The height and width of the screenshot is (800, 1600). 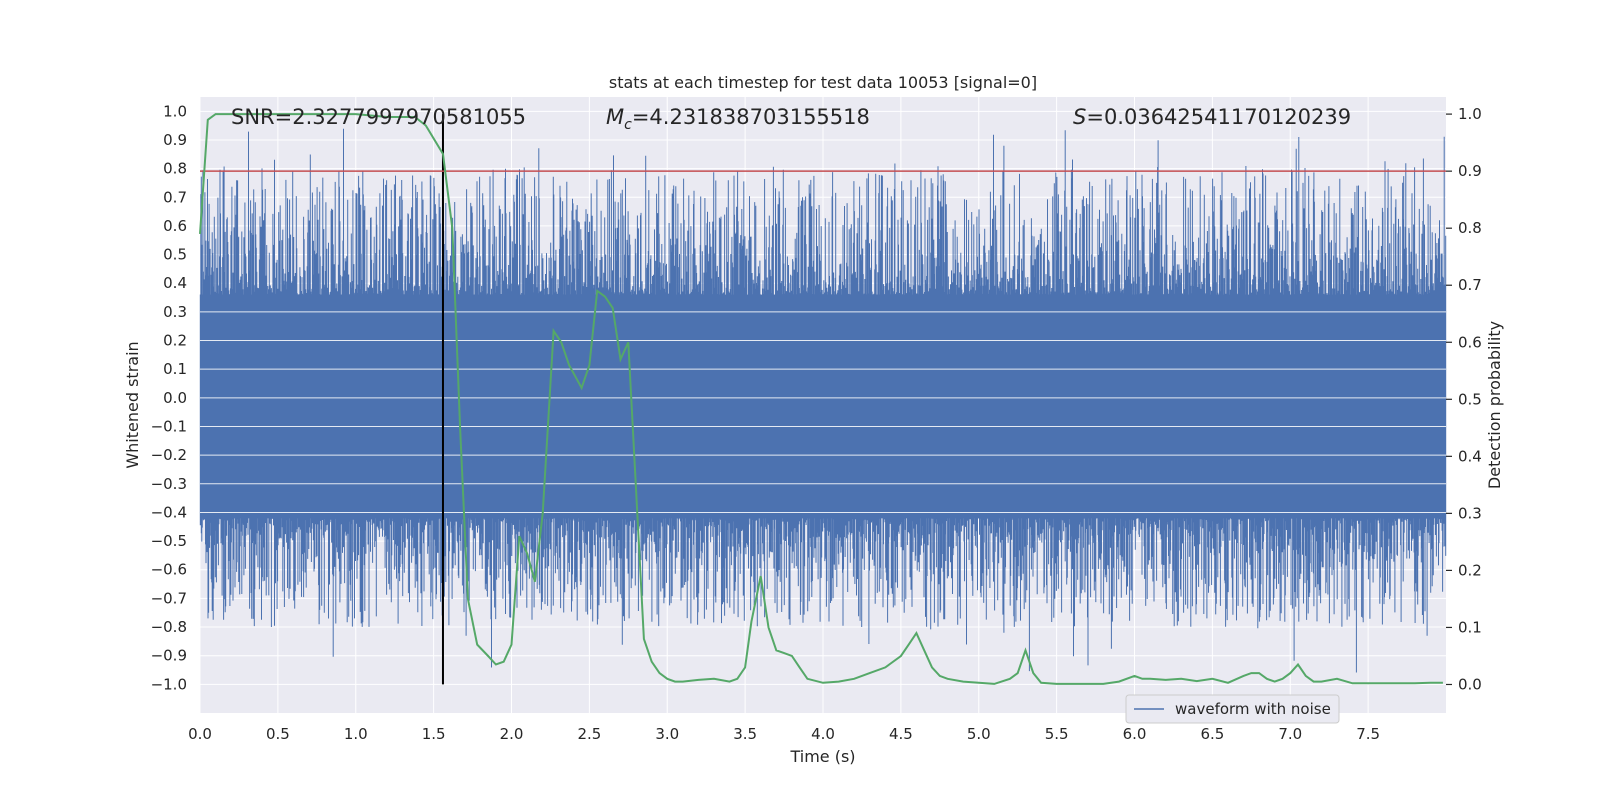 I want to click on y-right-tick-label: 0.3, so click(x=1470, y=513).